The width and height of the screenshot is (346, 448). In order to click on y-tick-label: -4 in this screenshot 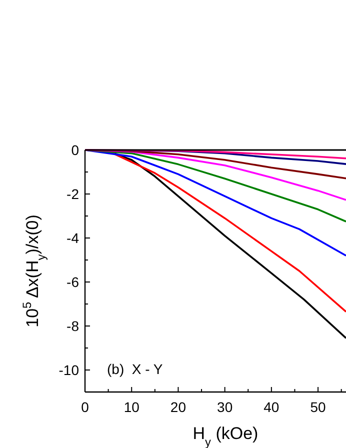, I will do `click(73, 238)`.